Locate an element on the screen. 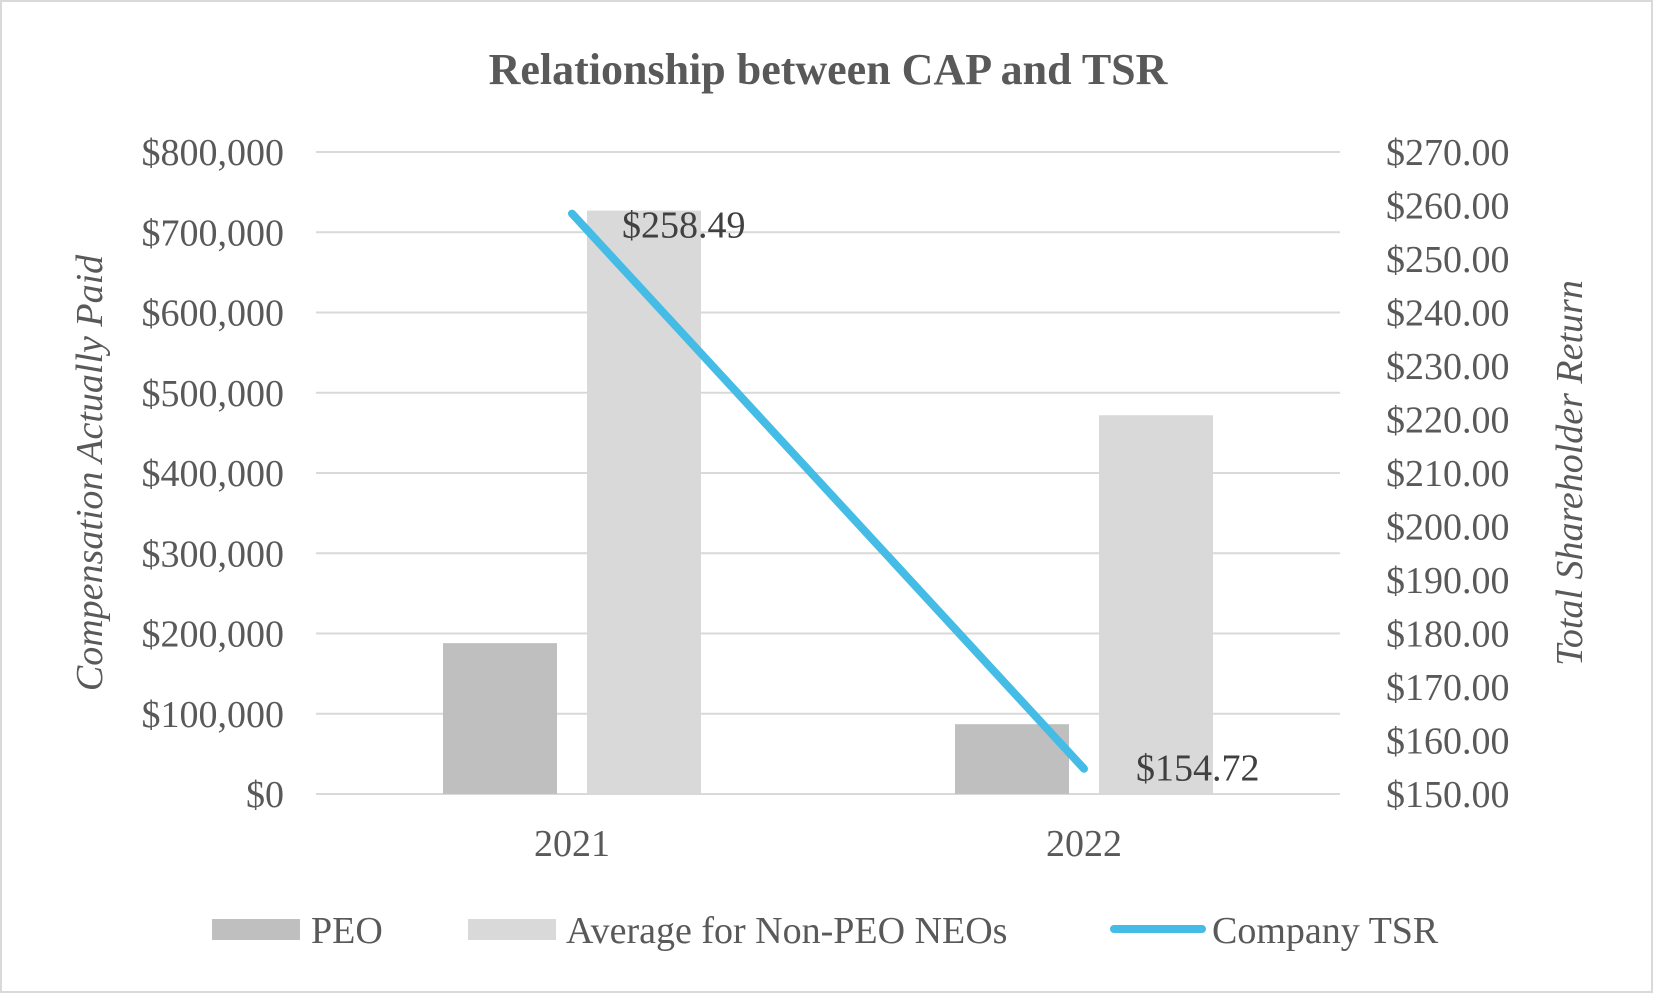 This screenshot has height=995, width=1653. right-tick-label: $230.00 is located at coordinates (1448, 367).